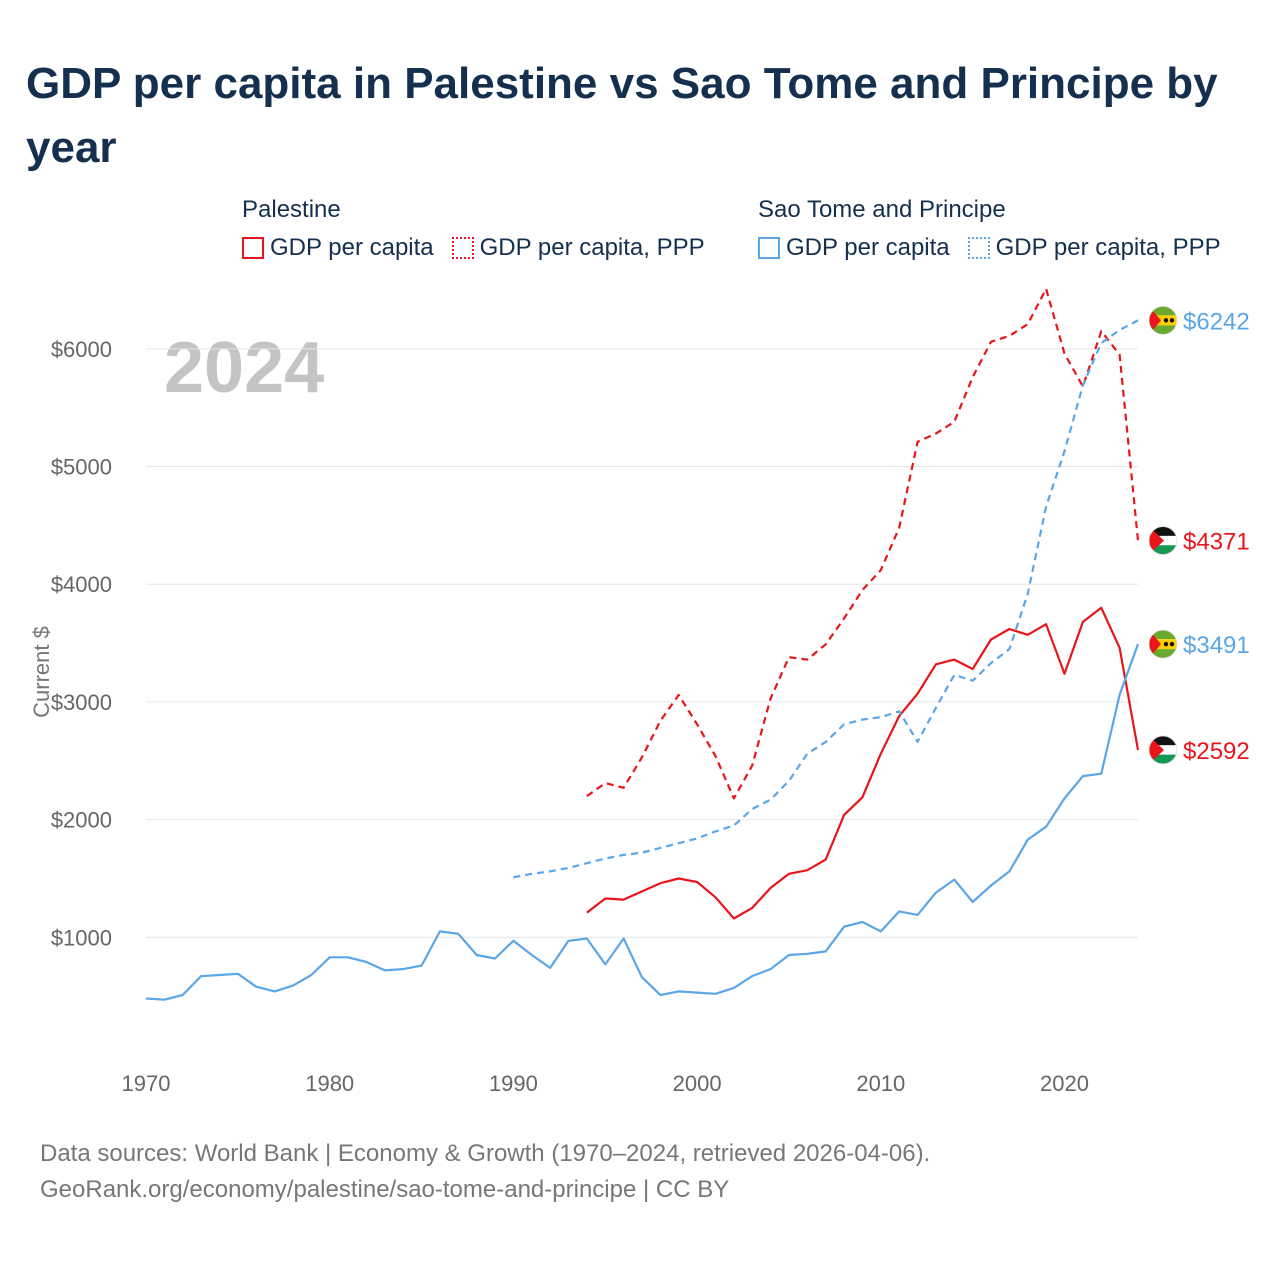  I want to click on legend-item-sao-tome-gdp: GDP per capita, so click(854, 248).